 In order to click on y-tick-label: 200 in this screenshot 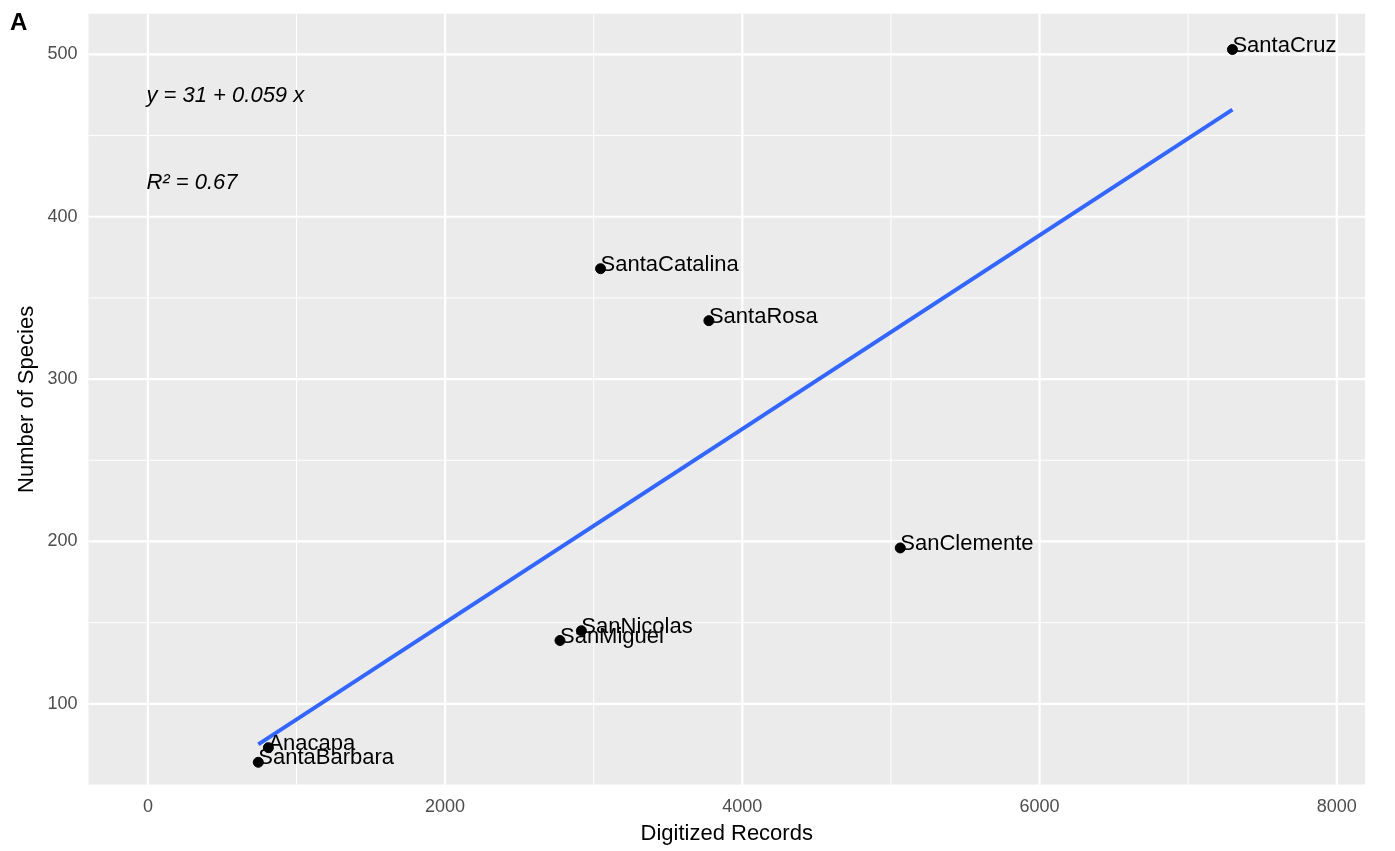, I will do `click(62, 540)`.